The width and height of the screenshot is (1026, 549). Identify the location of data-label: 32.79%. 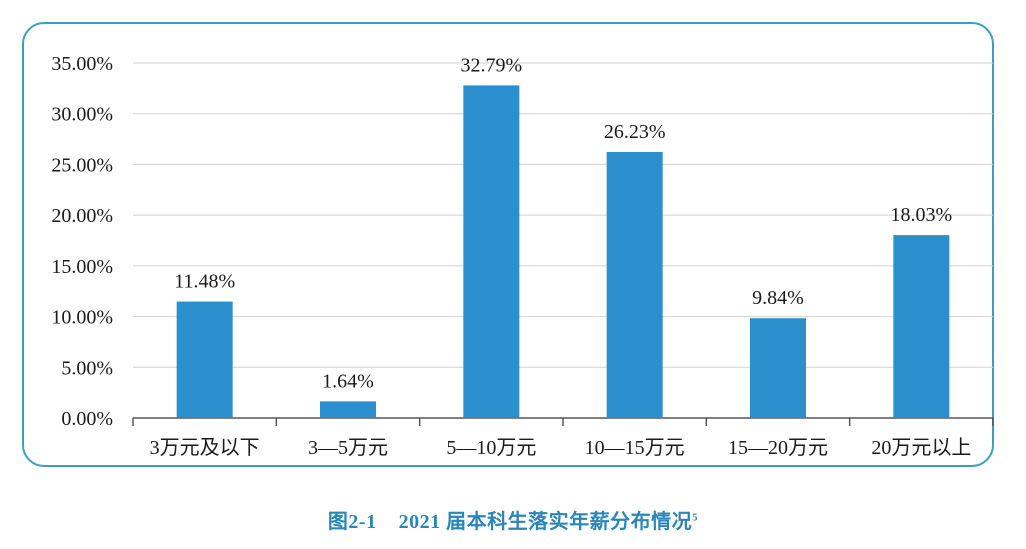
(491, 65).